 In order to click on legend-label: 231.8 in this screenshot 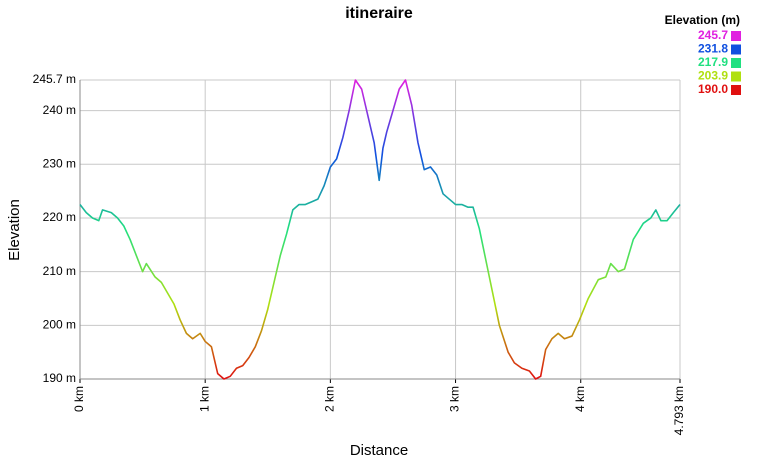, I will do `click(713, 49)`.